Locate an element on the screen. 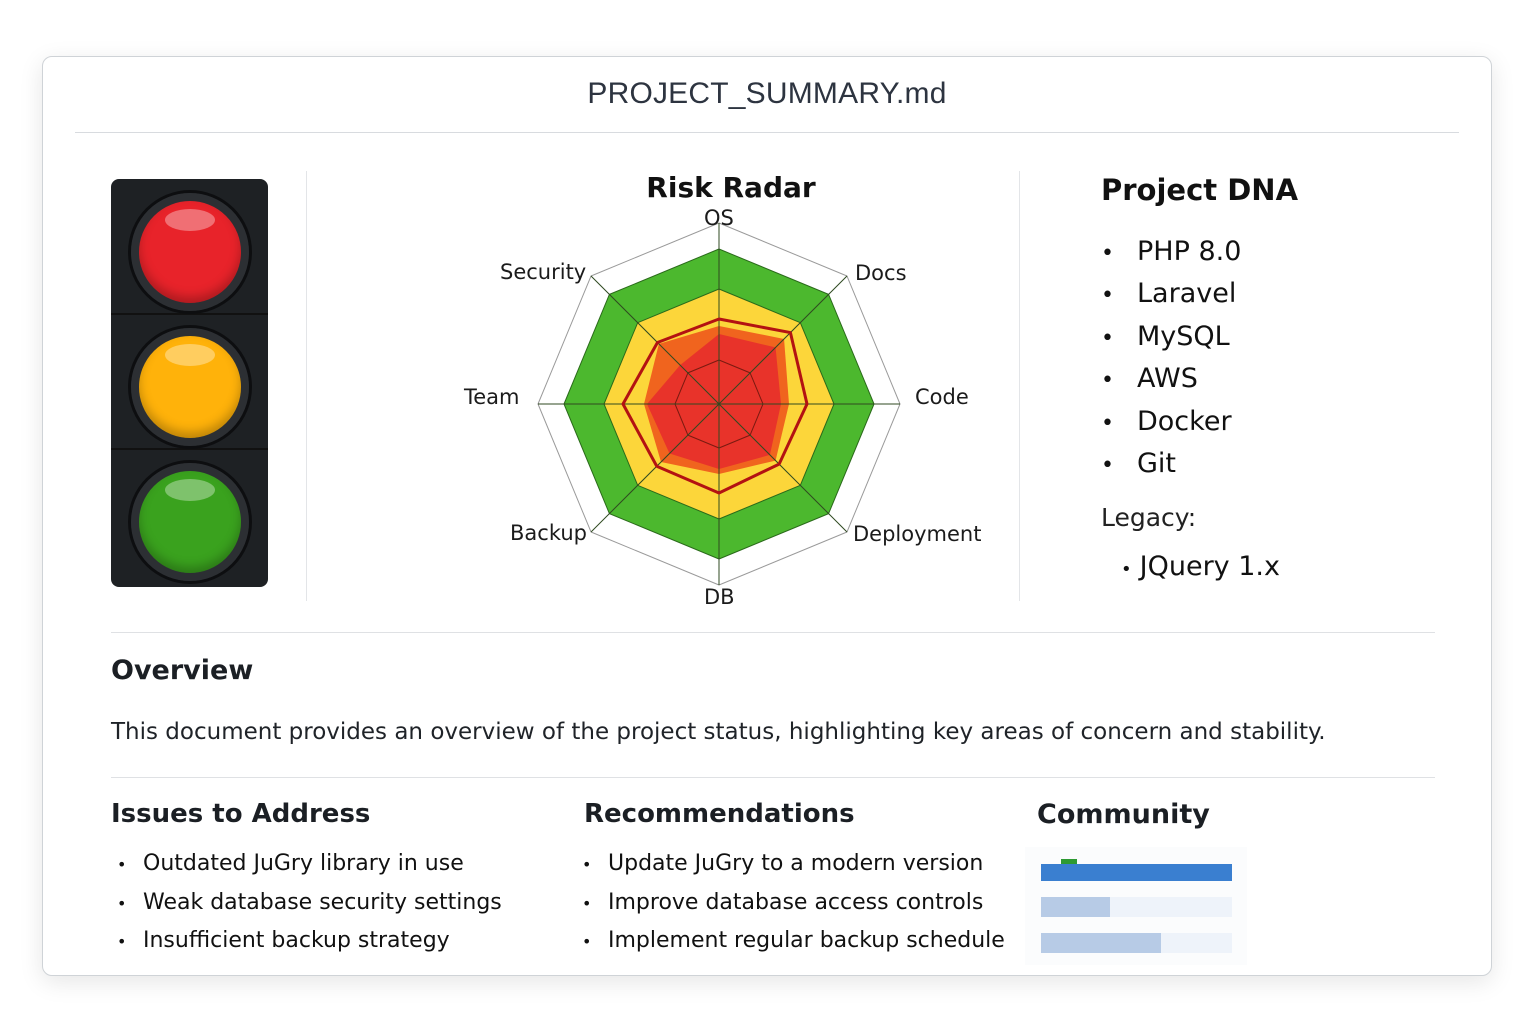  issues-heading: Issues to Address is located at coordinates (241, 814).